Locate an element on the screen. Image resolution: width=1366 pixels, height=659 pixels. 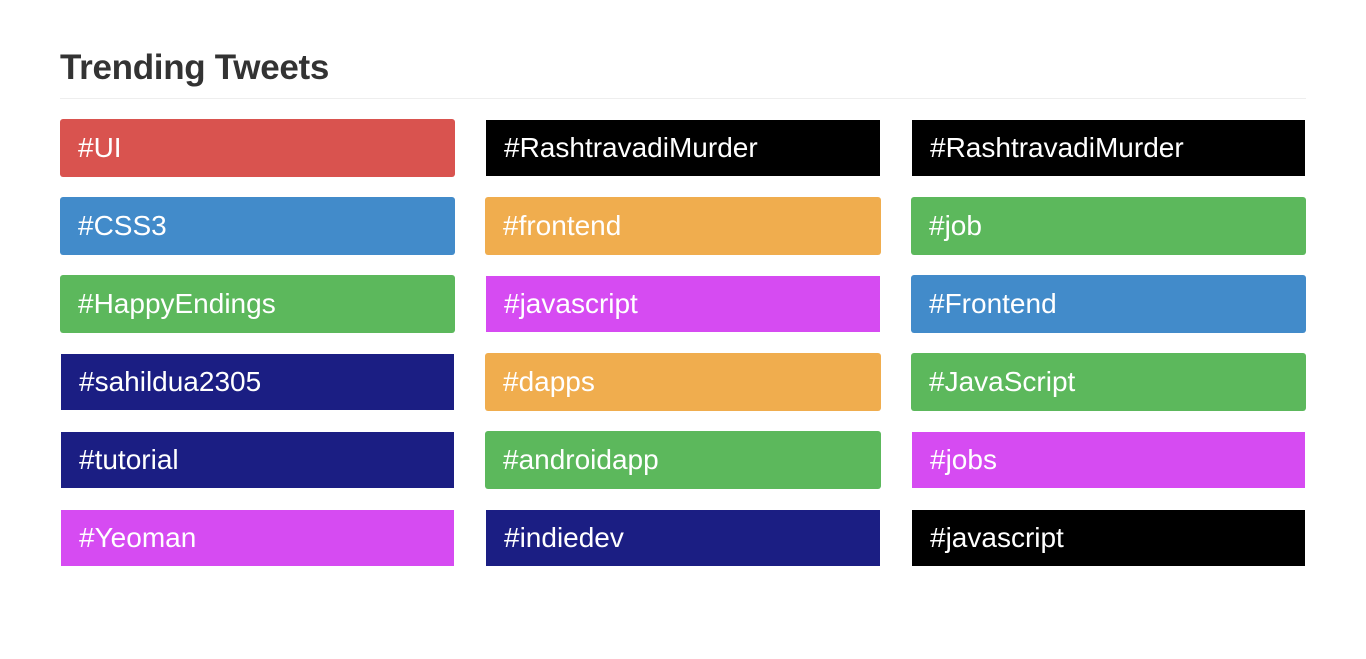
hashtag-tile: #job is located at coordinates (1108, 226).